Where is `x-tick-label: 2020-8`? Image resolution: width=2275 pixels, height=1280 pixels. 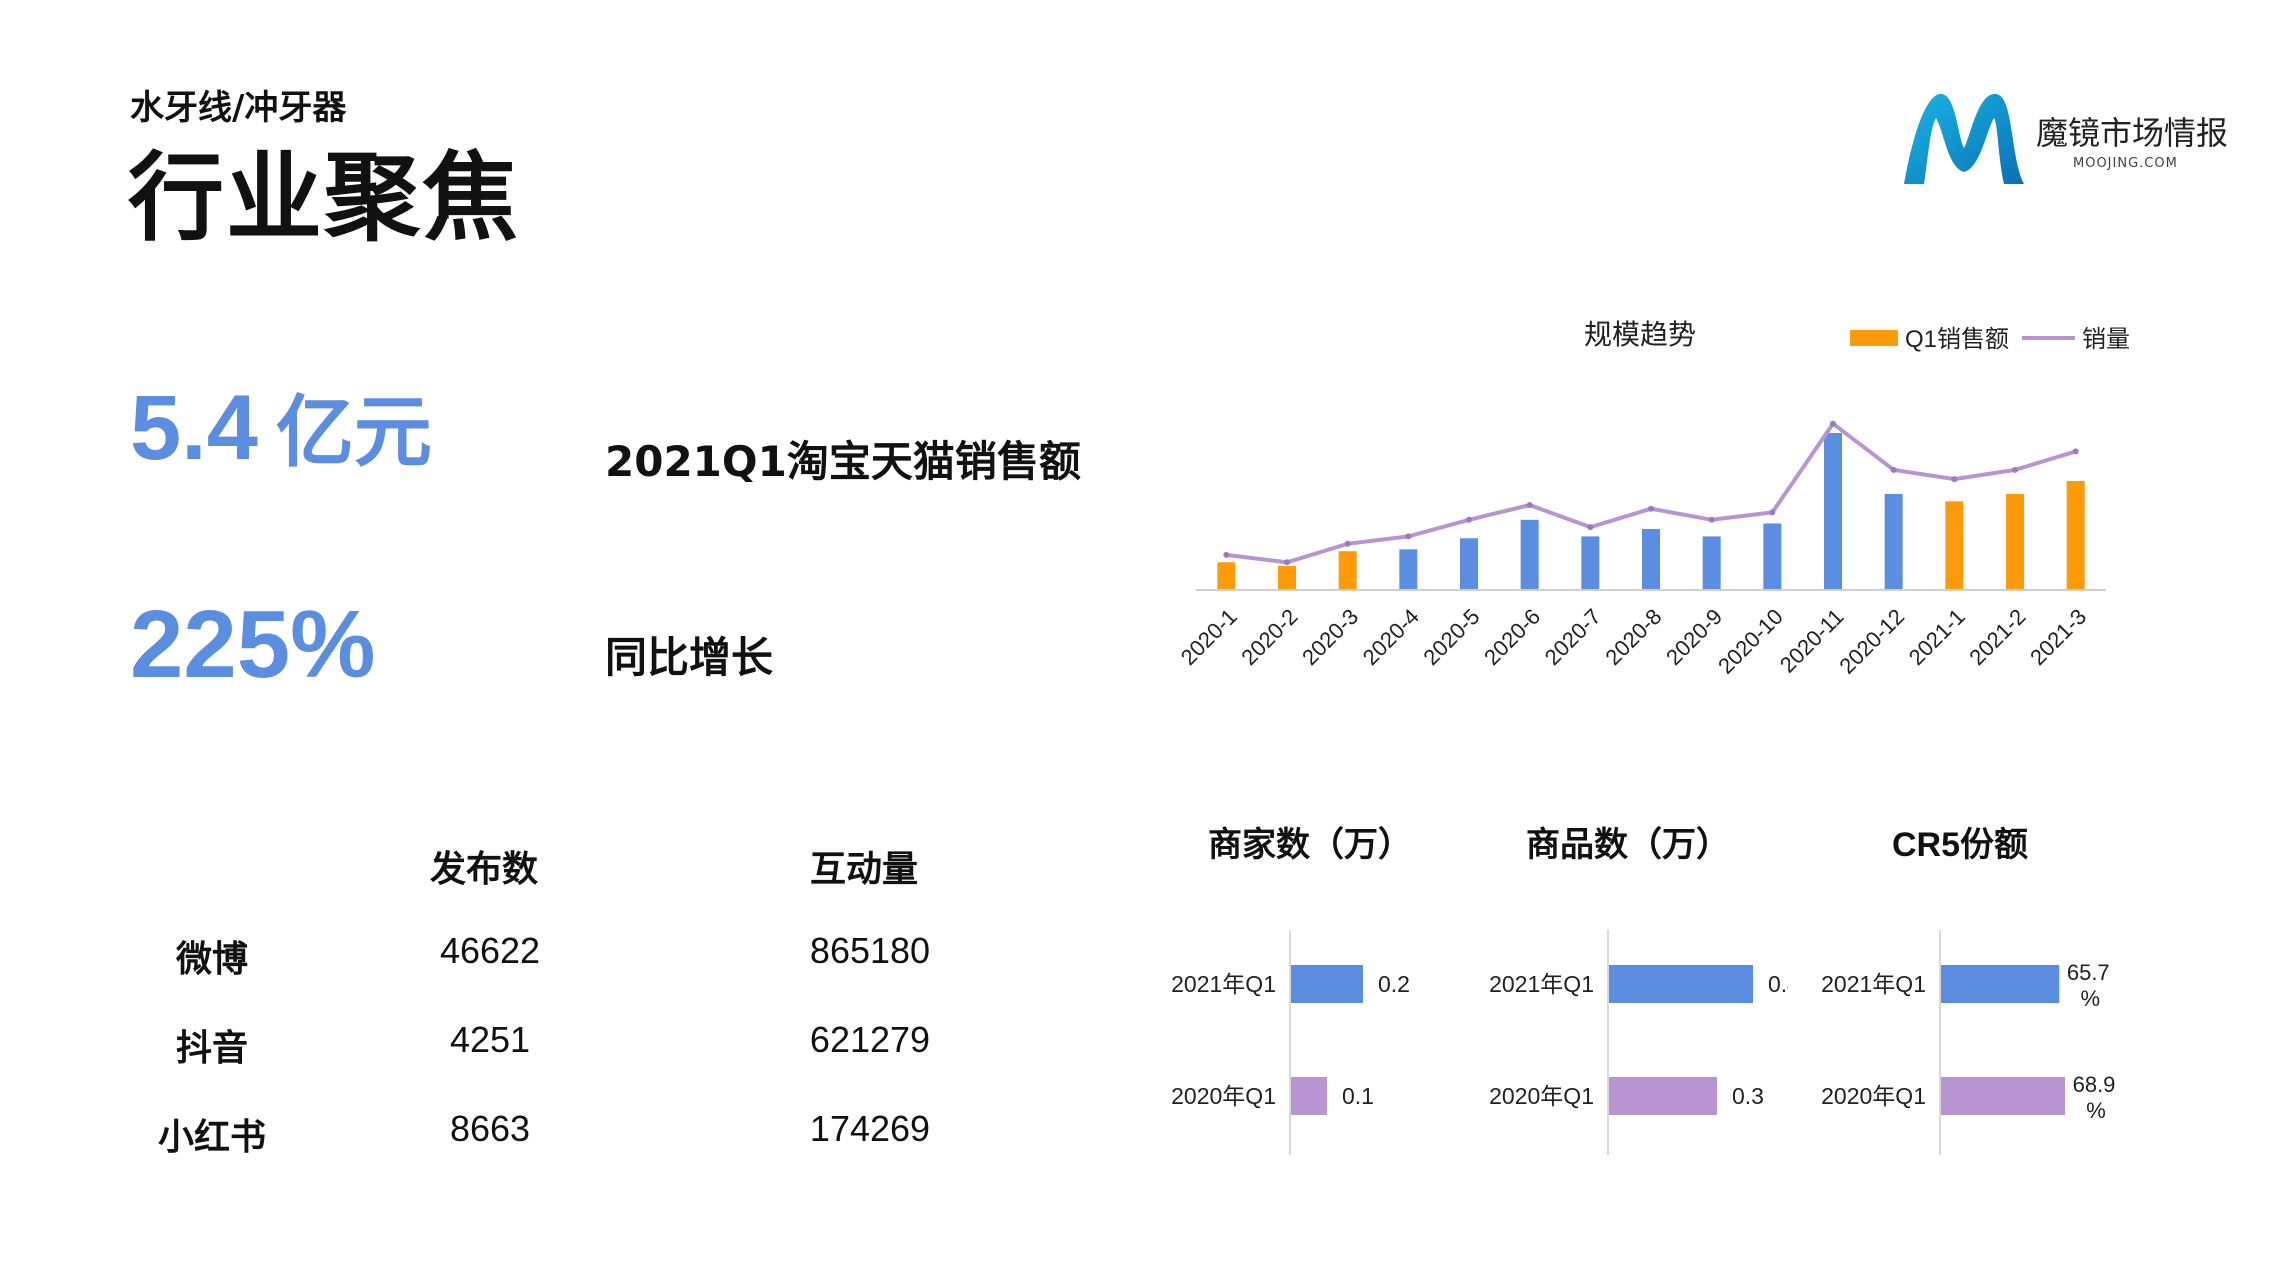 x-tick-label: 2020-8 is located at coordinates (1633, 637).